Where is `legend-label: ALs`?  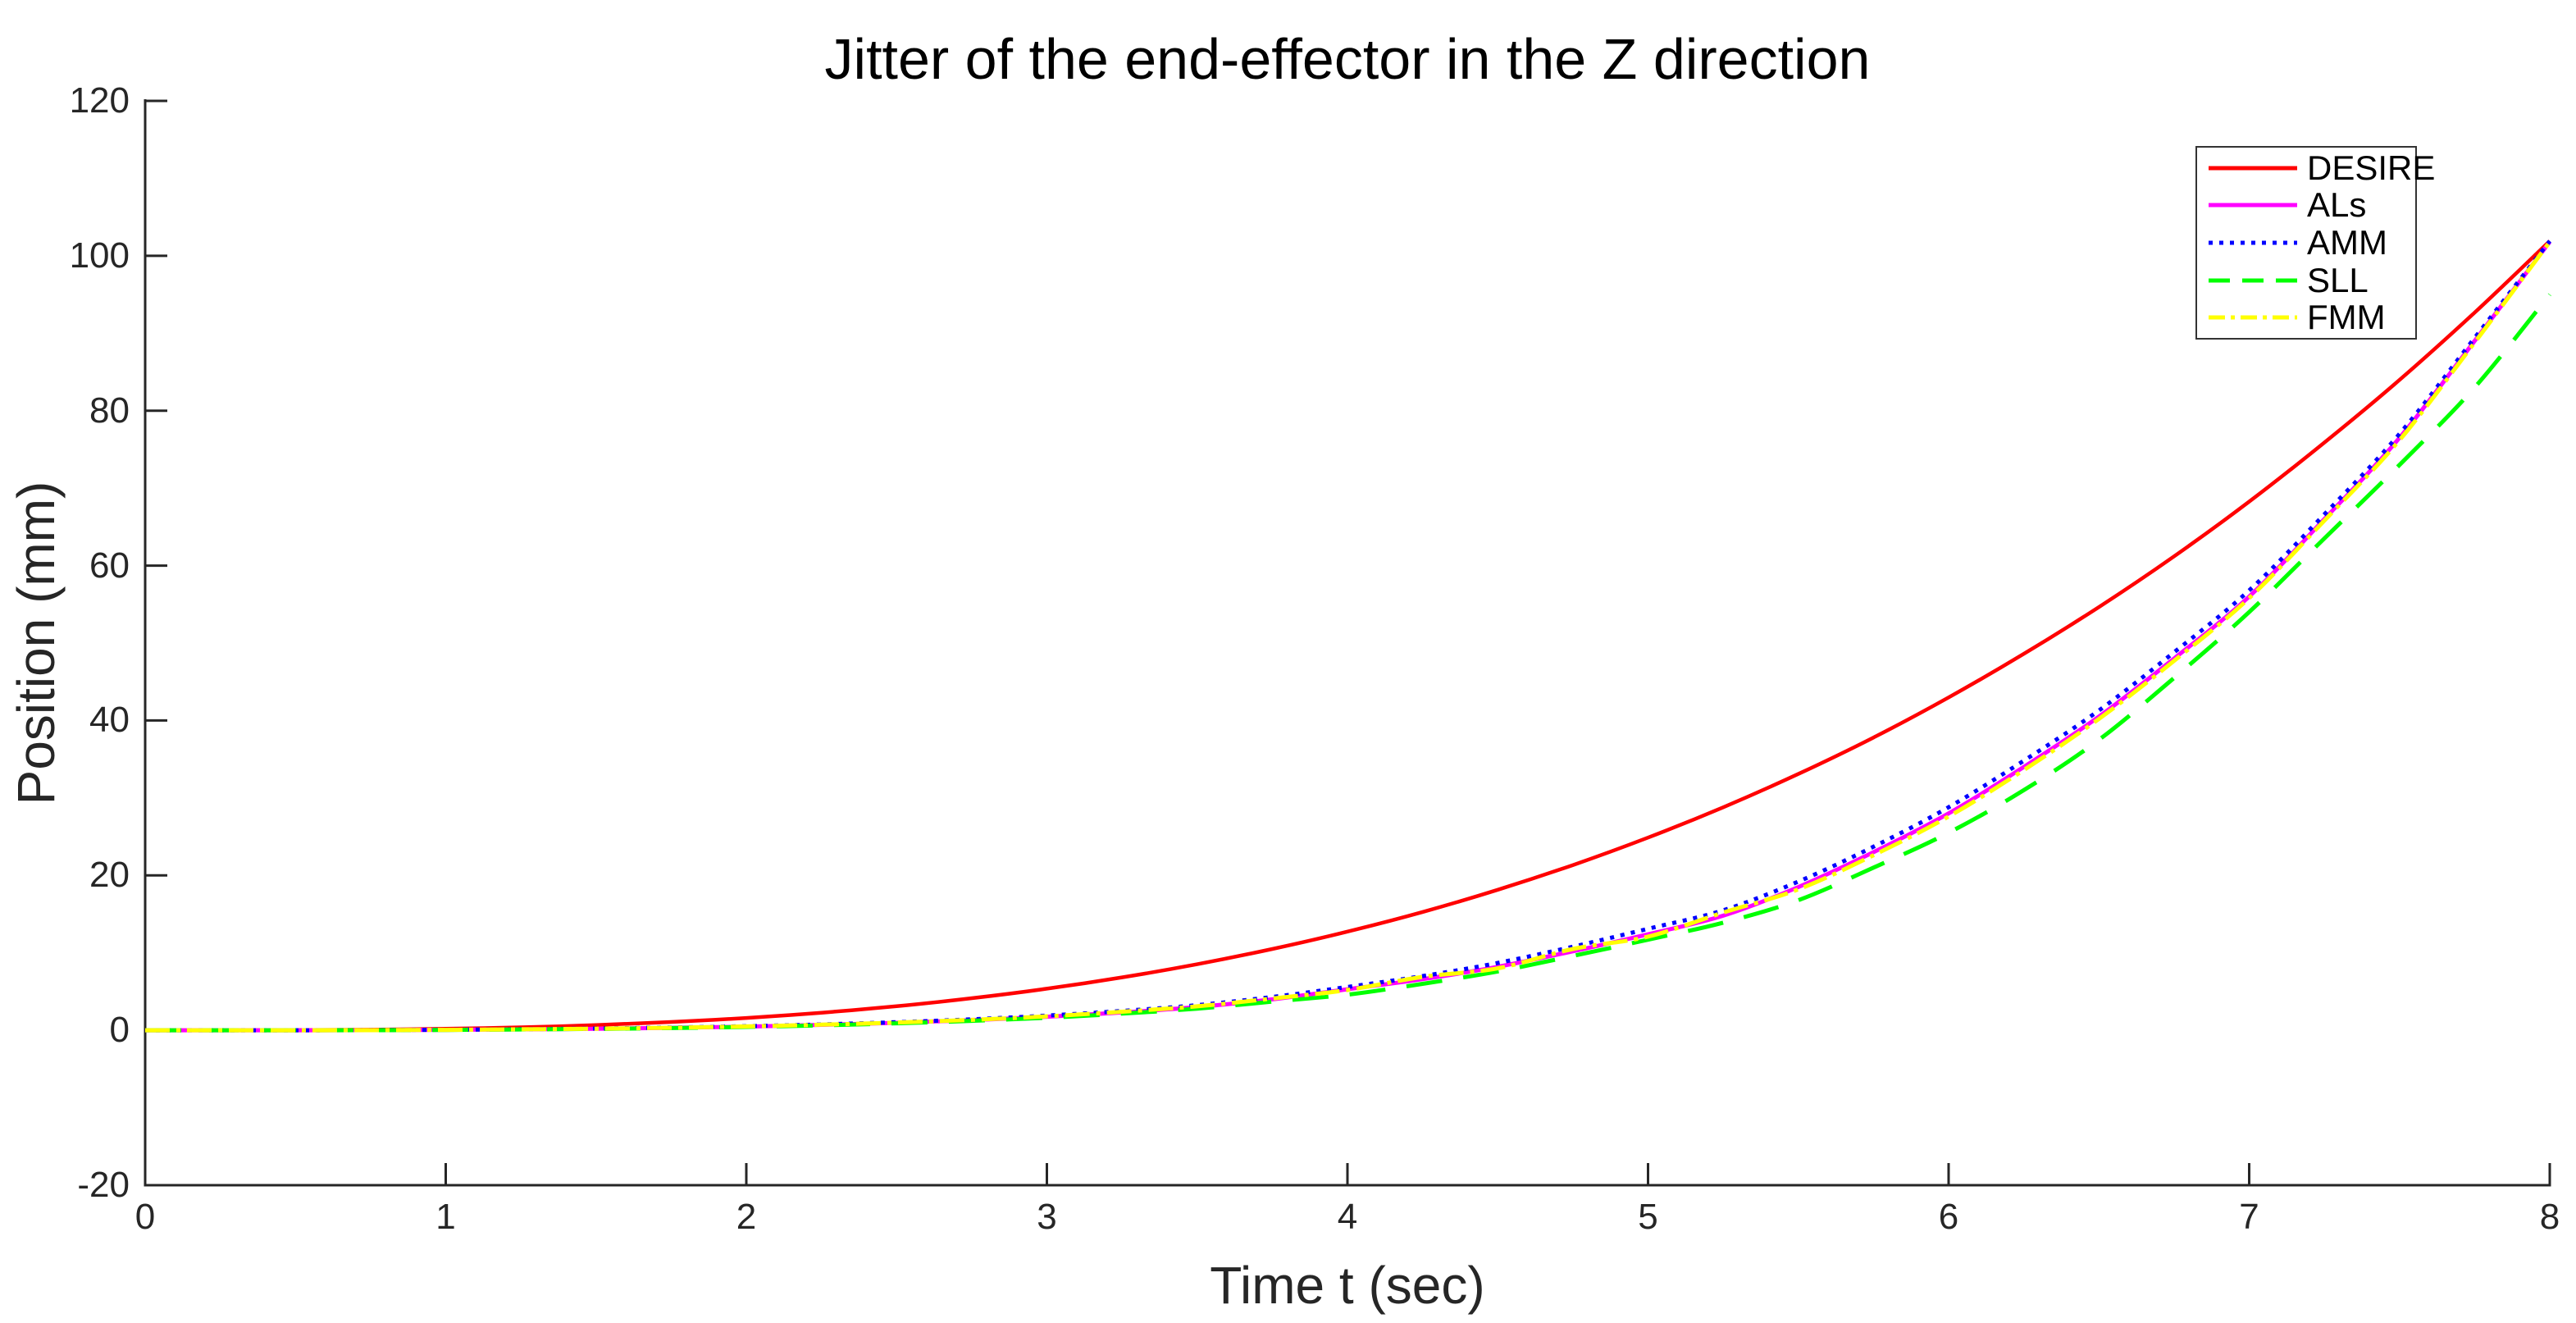 legend-label: ALs is located at coordinates (2337, 205).